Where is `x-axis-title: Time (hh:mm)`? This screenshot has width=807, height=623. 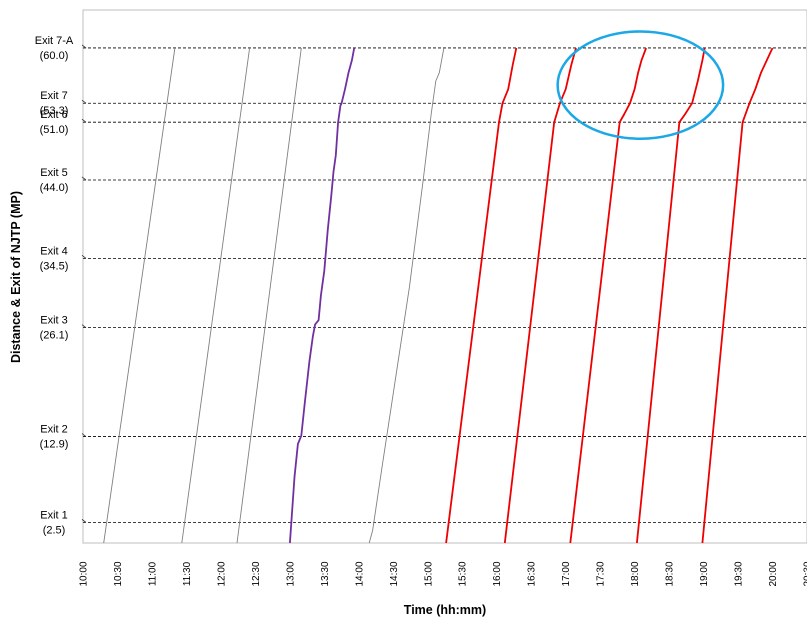 x-axis-title: Time (hh:mm) is located at coordinates (445, 610).